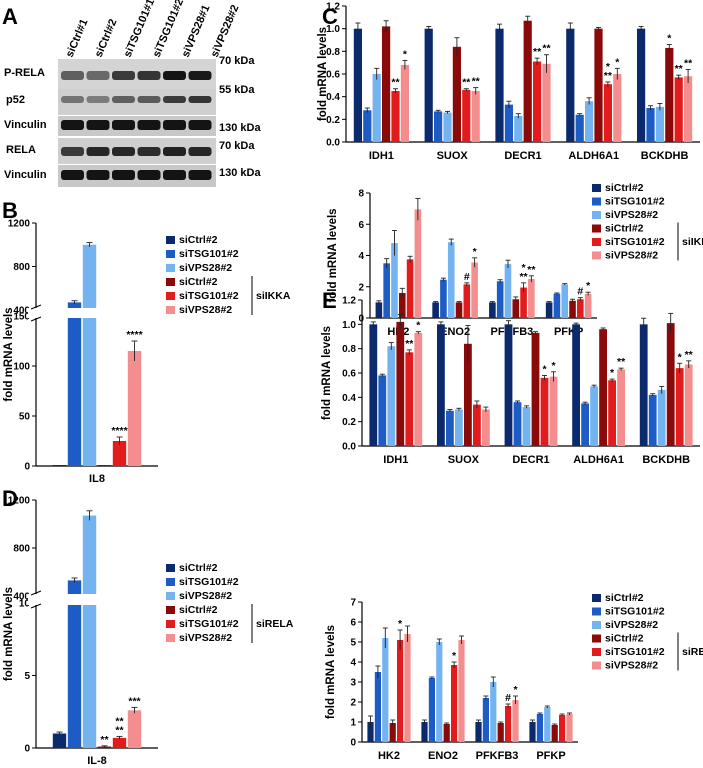 Image resolution: width=703 pixels, height=768 pixels. What do you see at coordinates (97, 313) in the screenshot?
I see `axis-break` at bounding box center [97, 313].